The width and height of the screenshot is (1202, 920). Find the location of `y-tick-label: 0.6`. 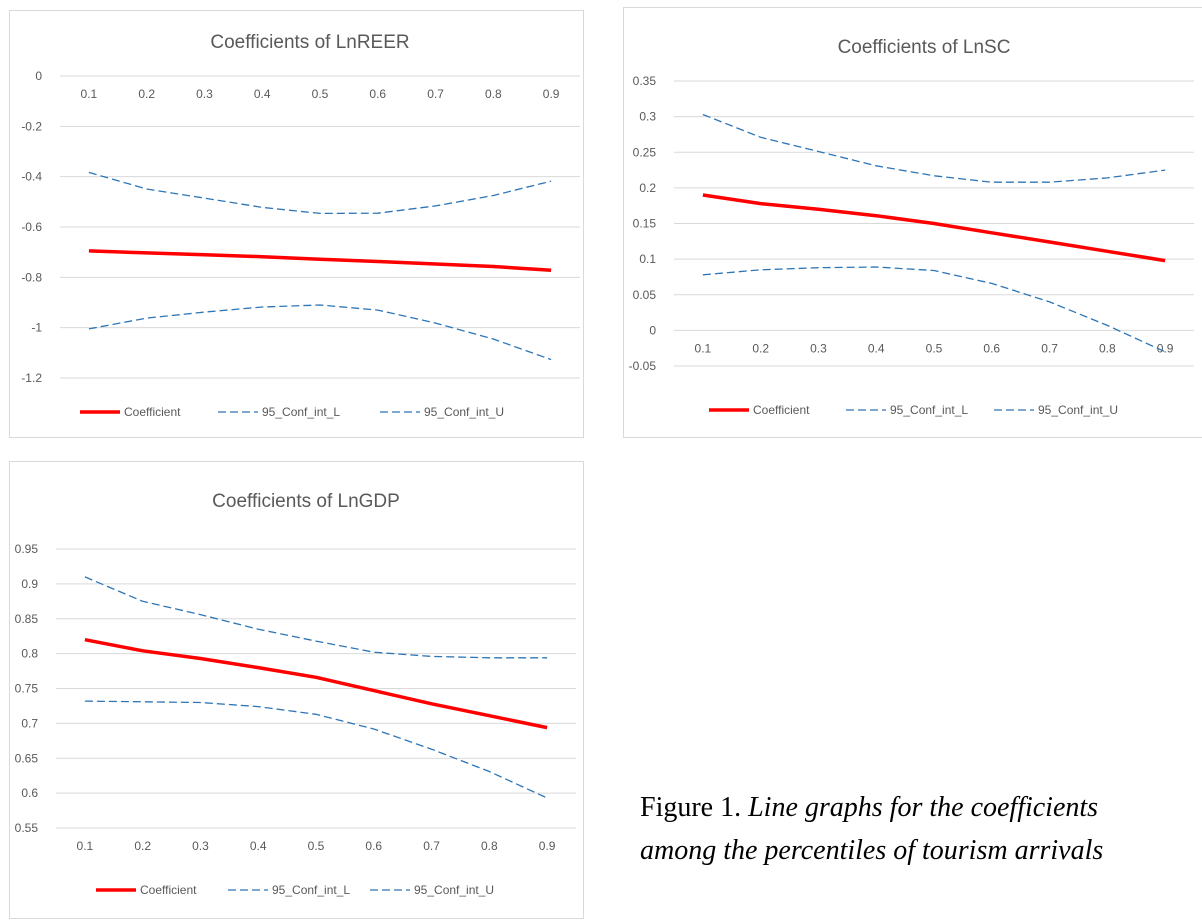

y-tick-label: 0.6 is located at coordinates (29, 793).